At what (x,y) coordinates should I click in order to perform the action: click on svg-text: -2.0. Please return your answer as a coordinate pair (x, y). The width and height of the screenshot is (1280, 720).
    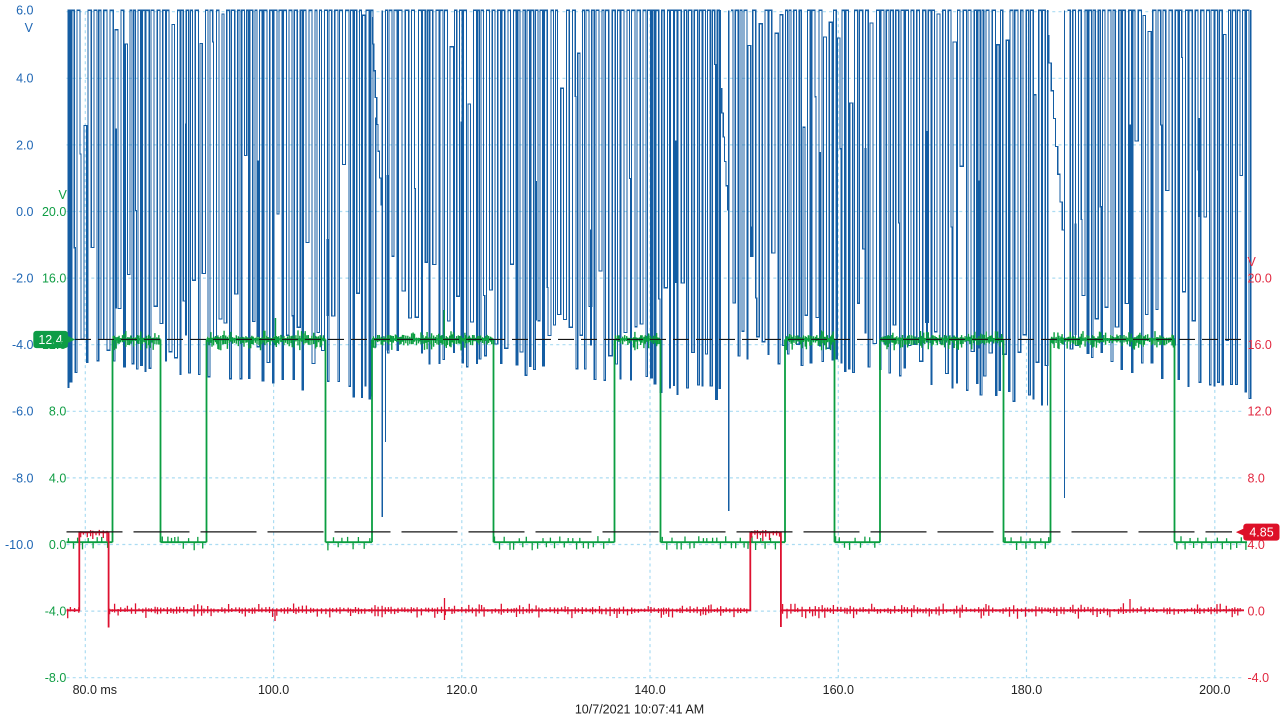
    Looking at the image, I should click on (23, 279).